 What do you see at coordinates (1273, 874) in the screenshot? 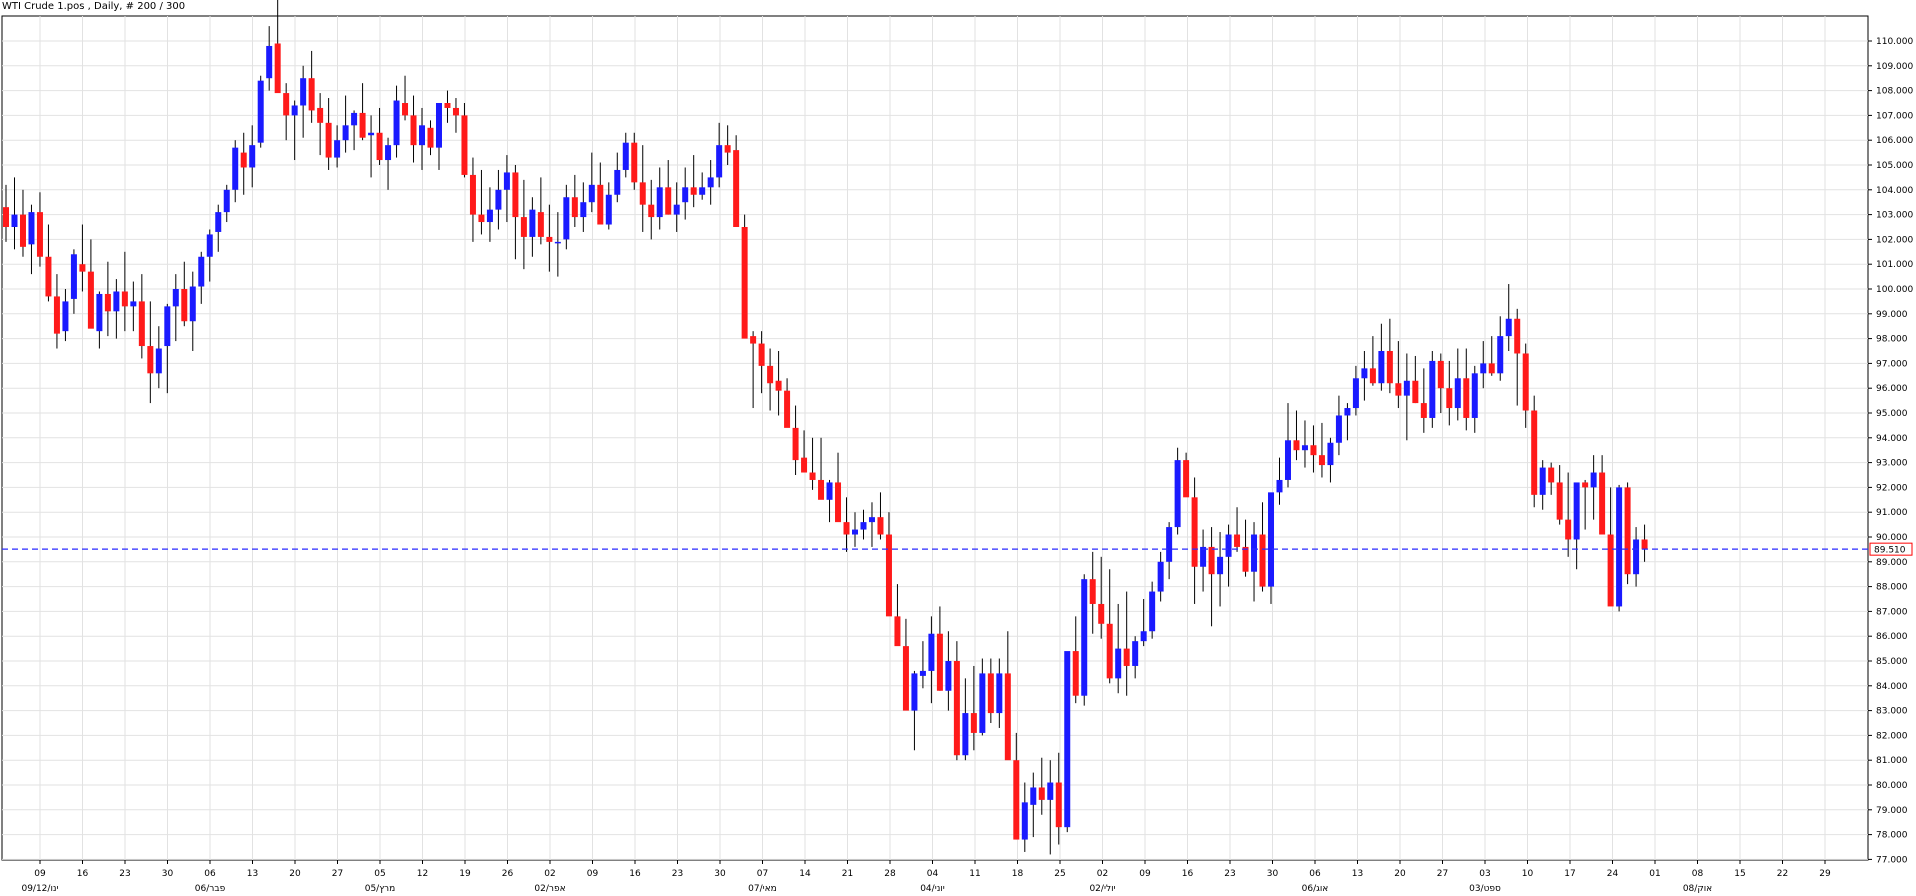
I see `x-tick-label: 30` at bounding box center [1273, 874].